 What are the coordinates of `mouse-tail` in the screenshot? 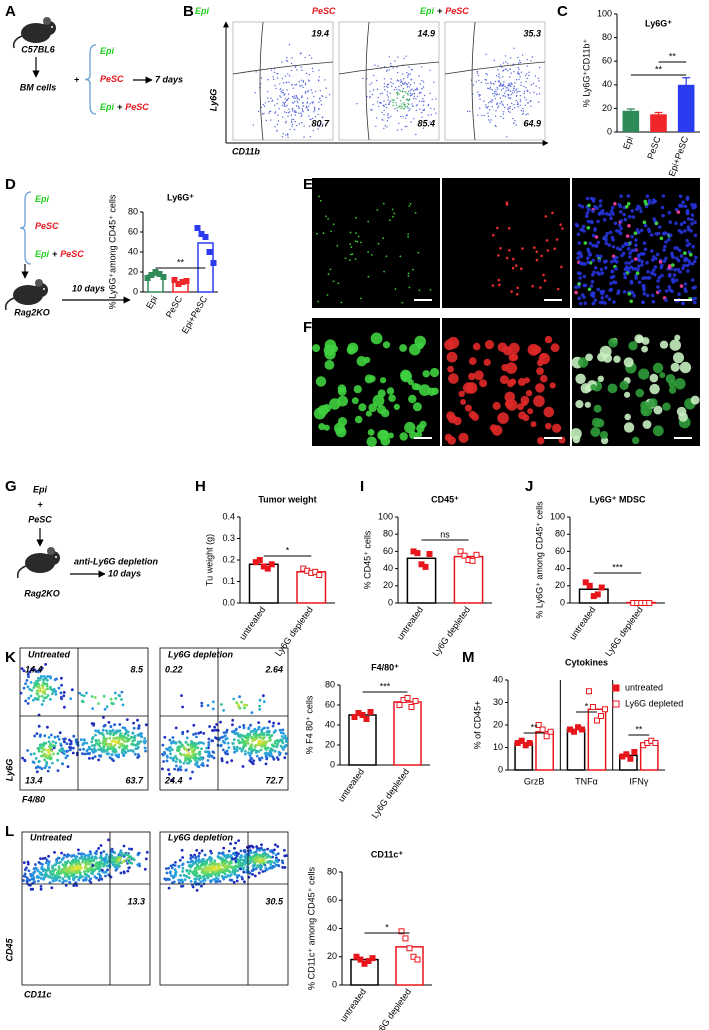 It's located at (21, 572).